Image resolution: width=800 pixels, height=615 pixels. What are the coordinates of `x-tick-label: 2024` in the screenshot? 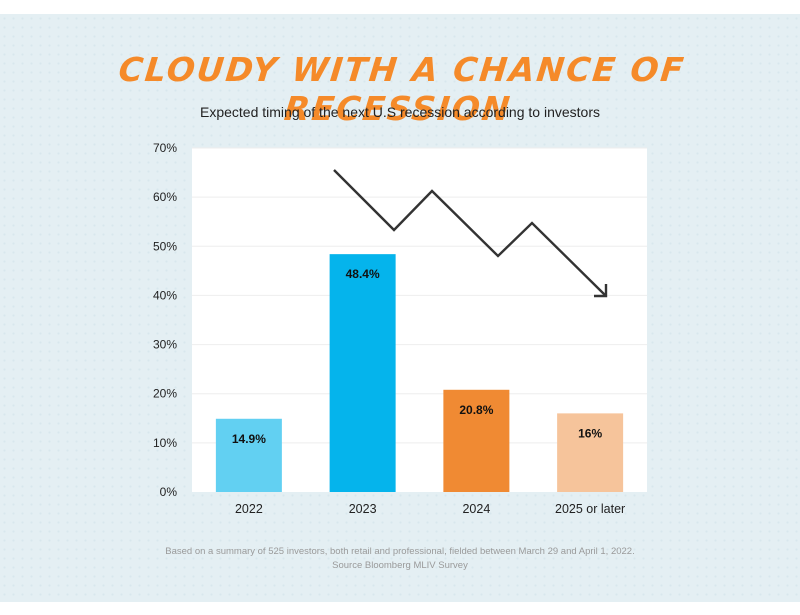 It's located at (476, 509).